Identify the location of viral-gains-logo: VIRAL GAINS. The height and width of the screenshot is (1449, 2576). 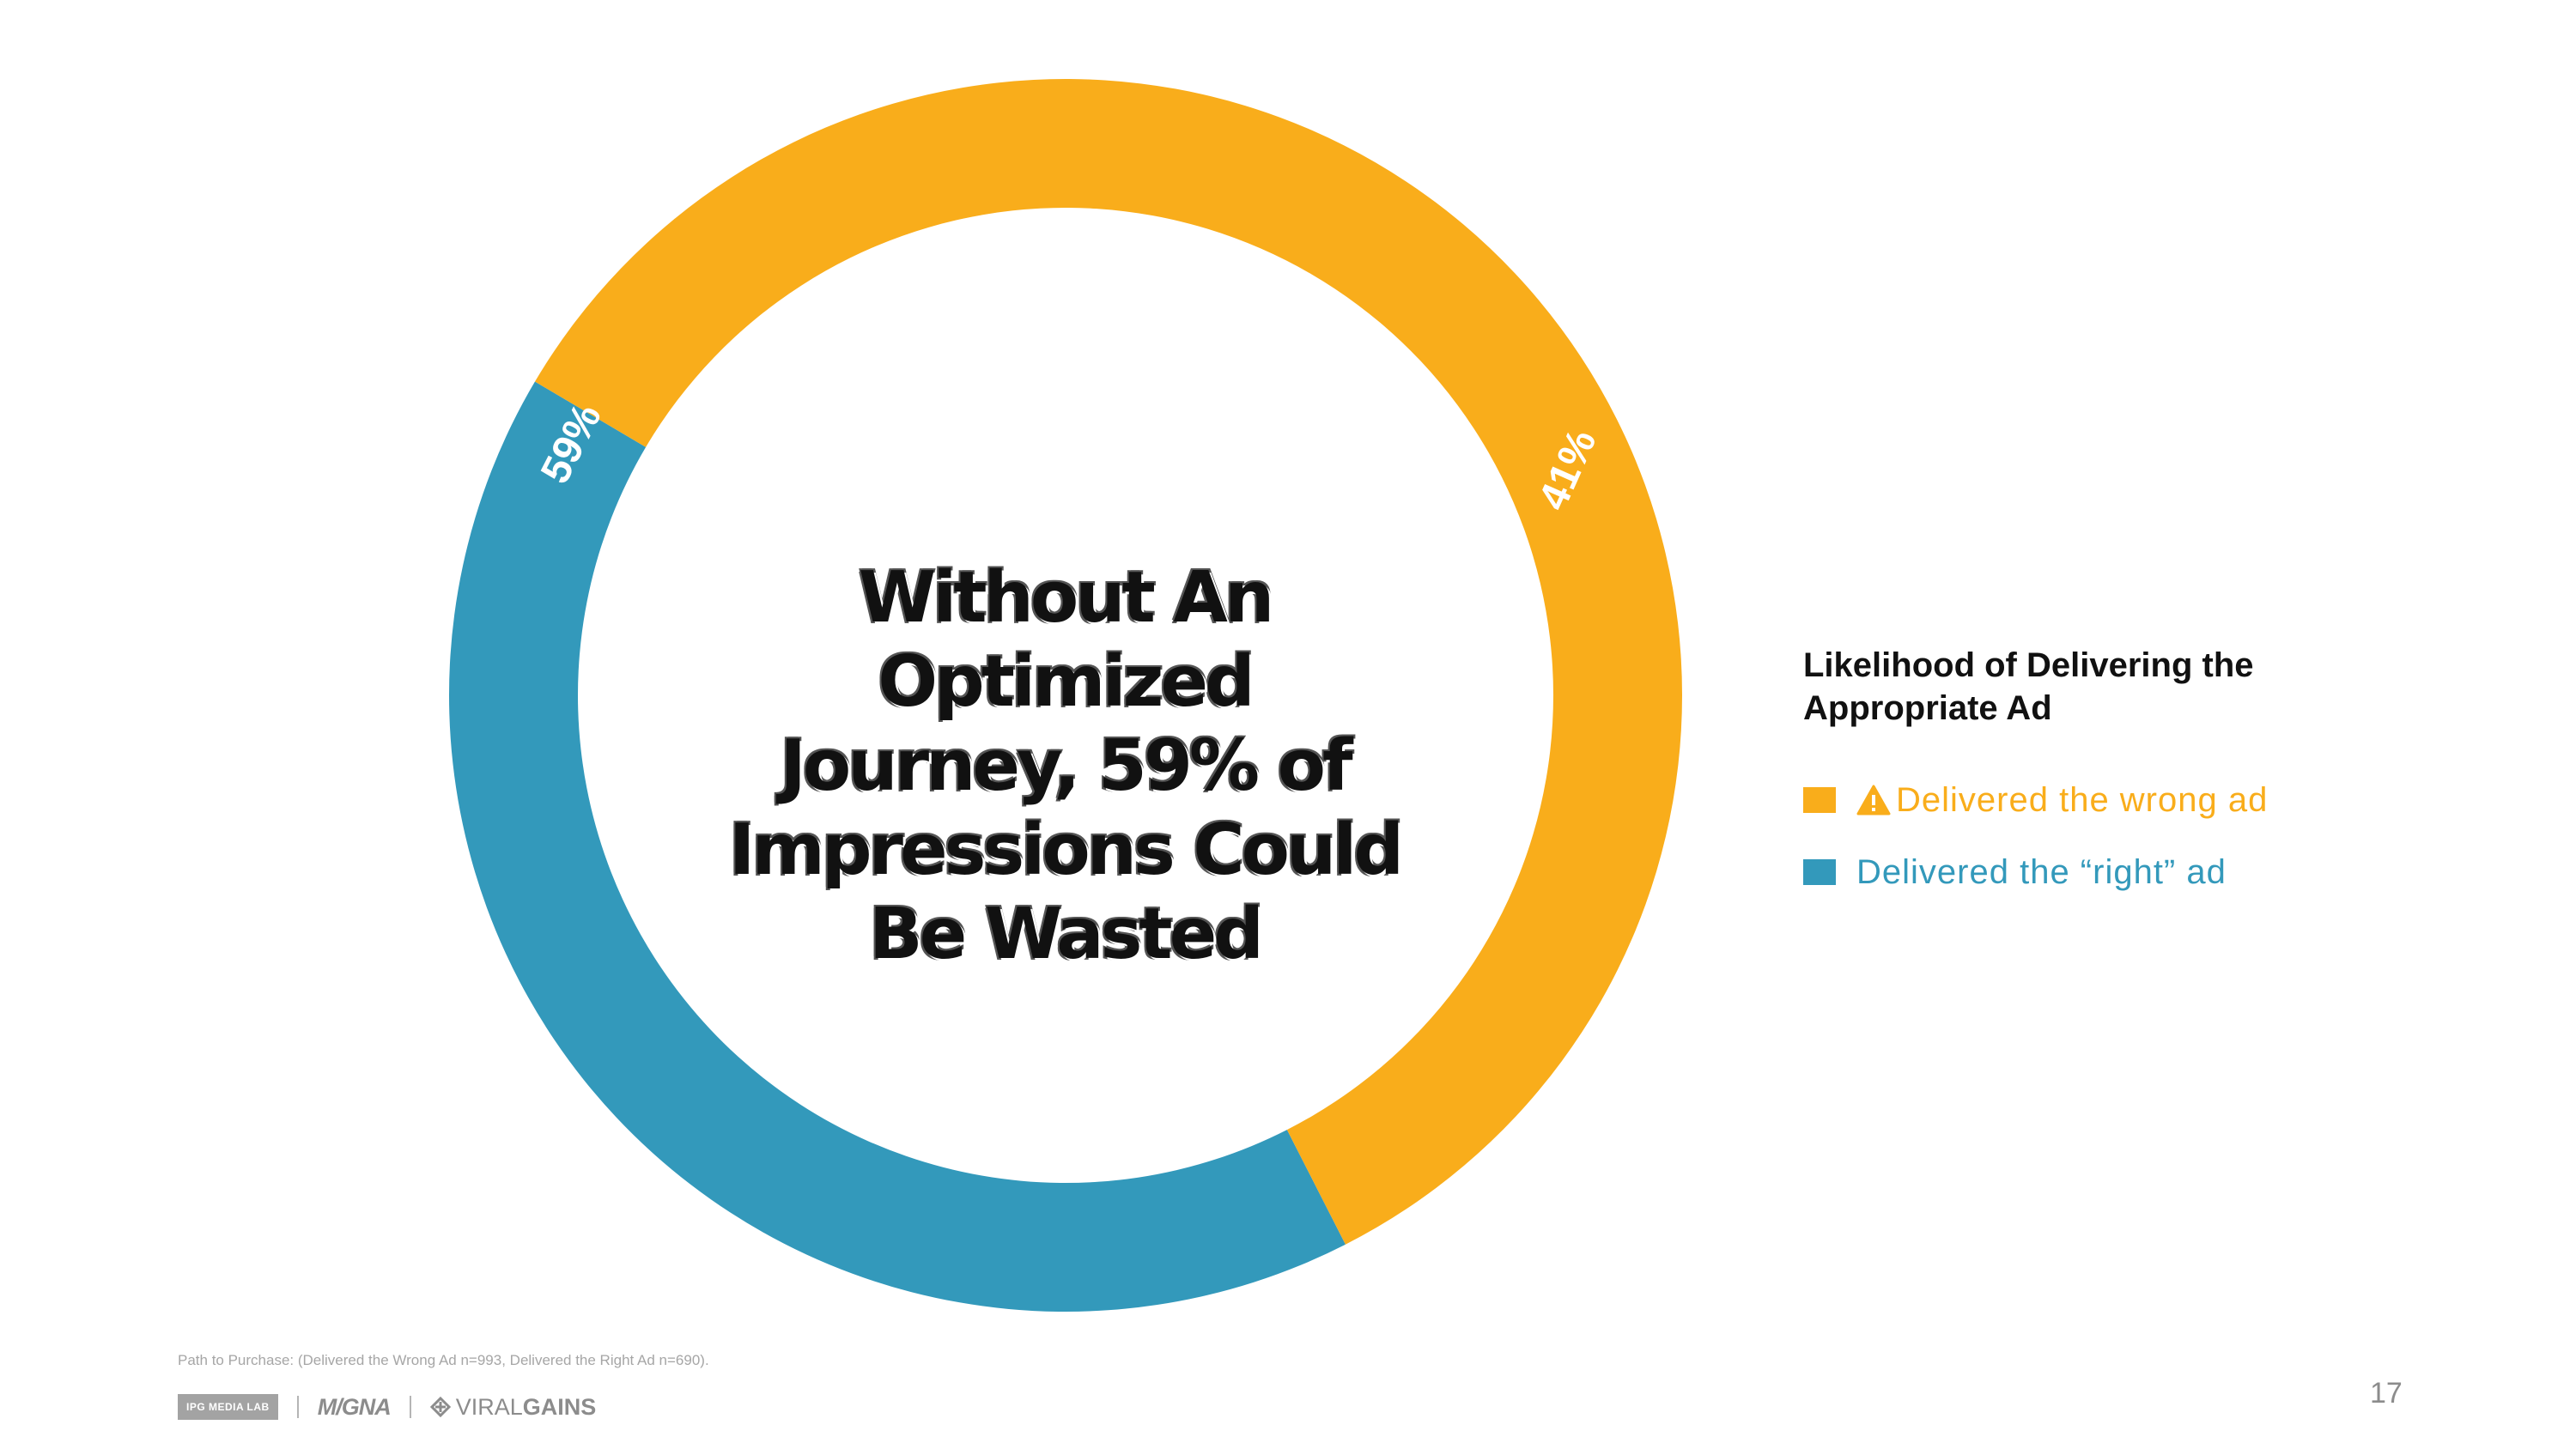
(513, 1407).